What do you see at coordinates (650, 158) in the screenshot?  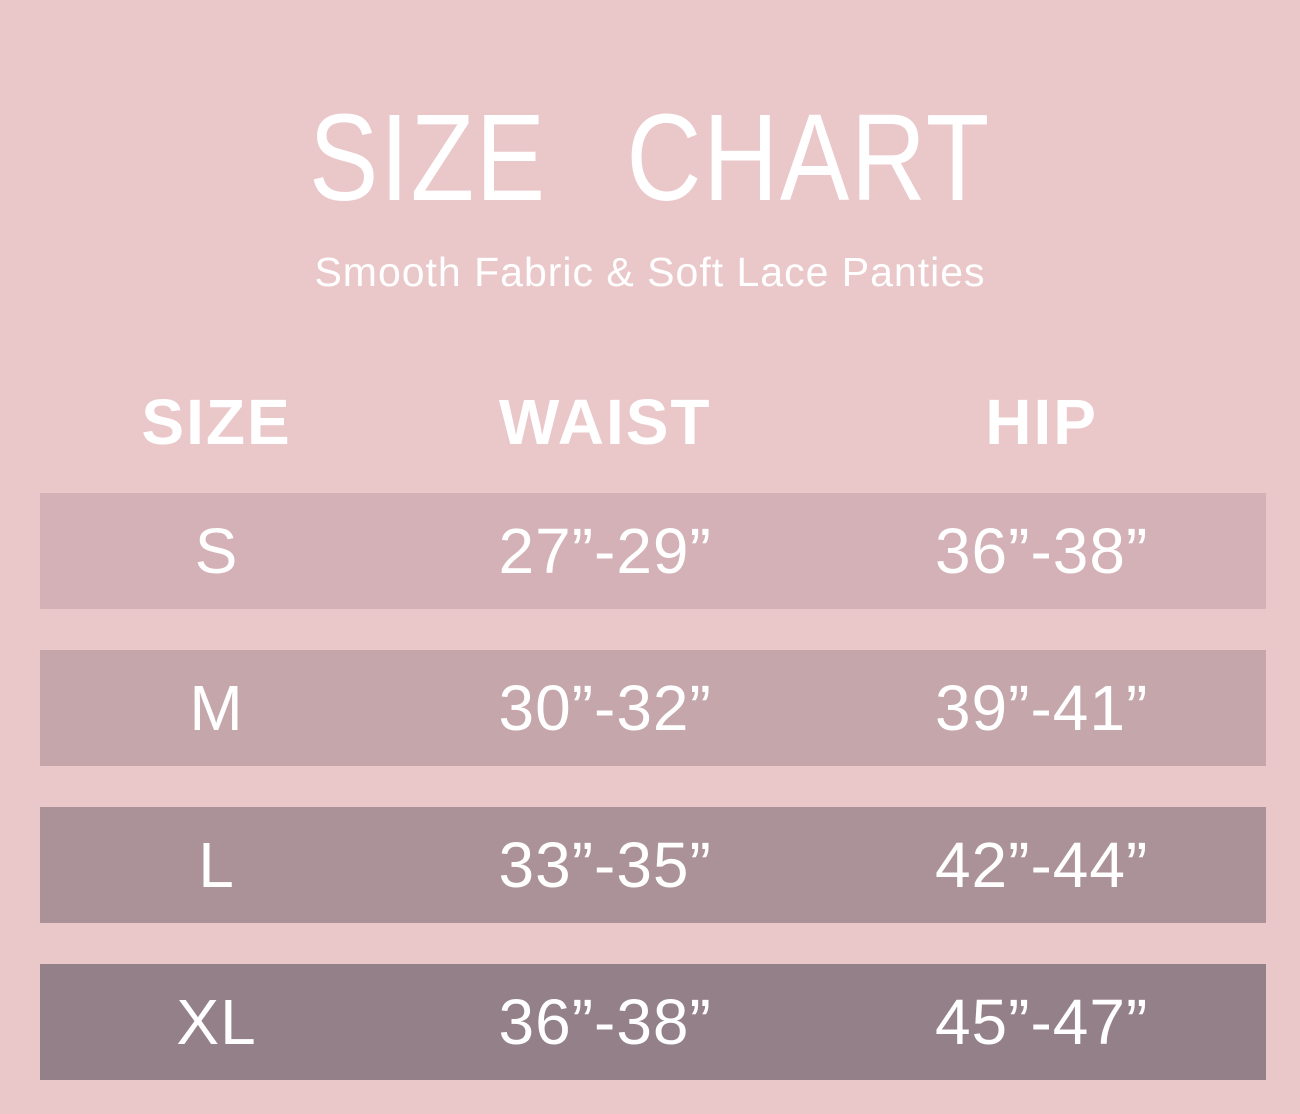 I see `page-title: SIZE CHART` at bounding box center [650, 158].